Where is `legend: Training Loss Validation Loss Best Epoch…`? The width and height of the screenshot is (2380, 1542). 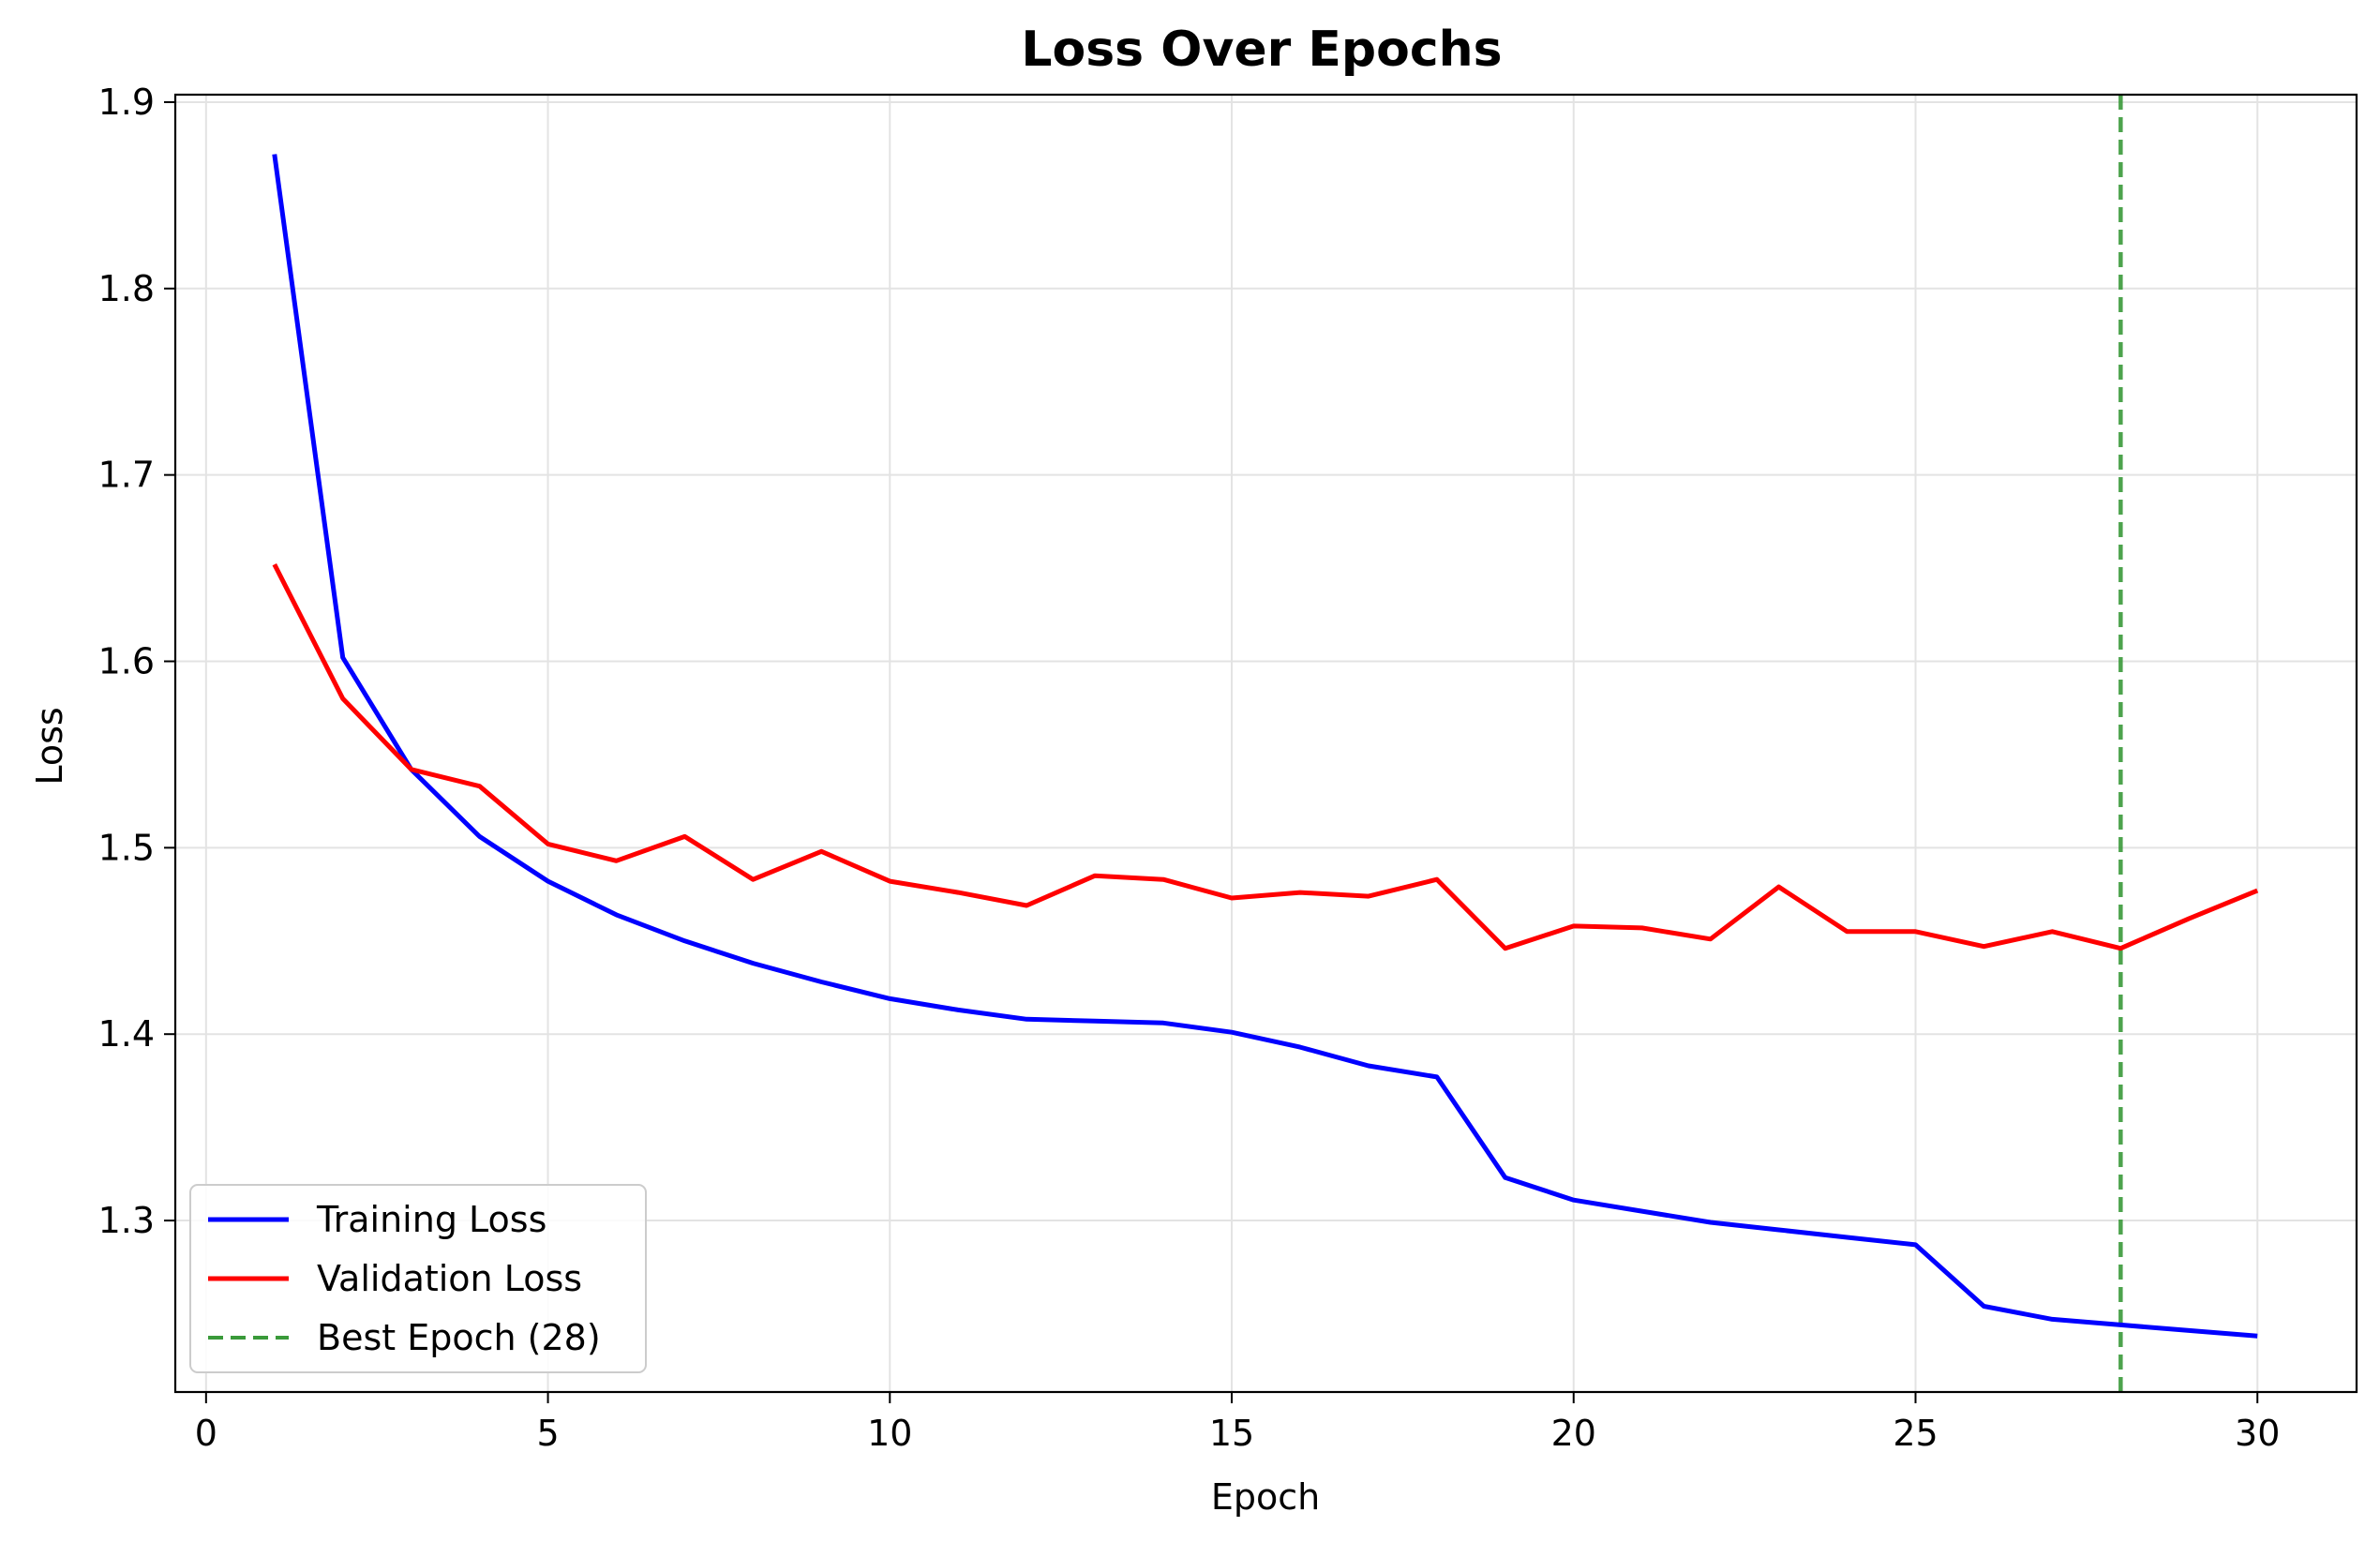
legend: Training Loss Validation Loss Best Epoch… is located at coordinates (418, 1279).